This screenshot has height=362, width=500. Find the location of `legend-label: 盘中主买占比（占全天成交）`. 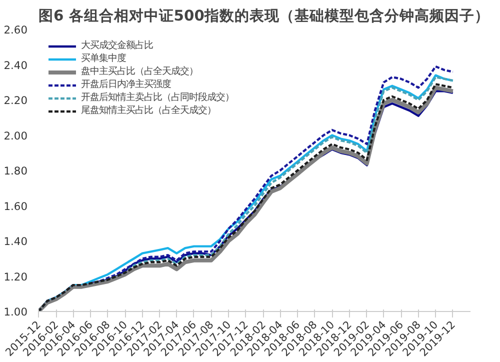

legend-label: 盘中主买占比（占全天成交） is located at coordinates (139, 71).